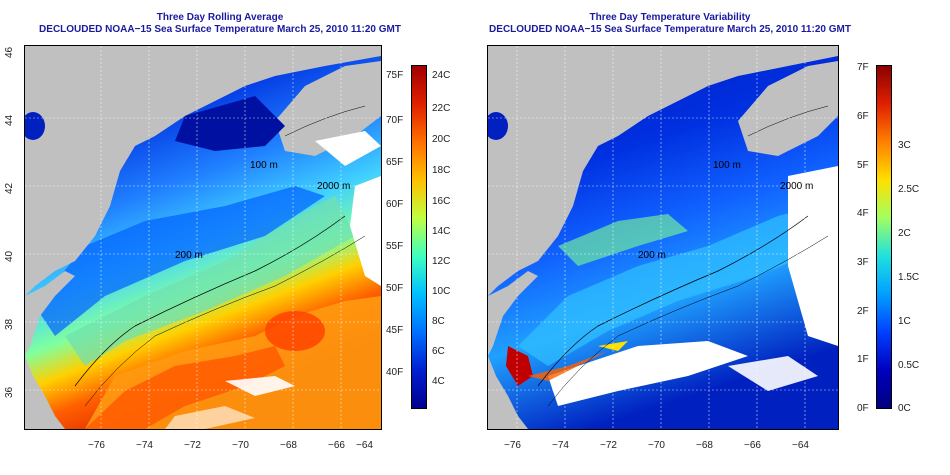 The height and width of the screenshot is (475, 950). I want to click on left-cb-4c: 4C, so click(438, 381).